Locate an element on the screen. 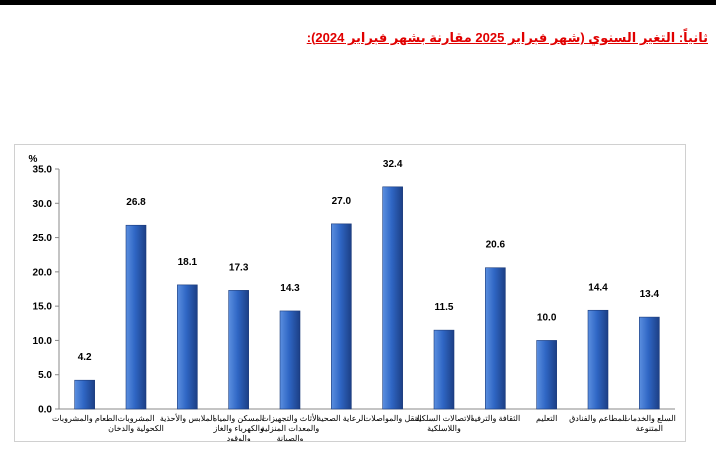 The height and width of the screenshot is (472, 716). data-label: 32.4 is located at coordinates (393, 164).